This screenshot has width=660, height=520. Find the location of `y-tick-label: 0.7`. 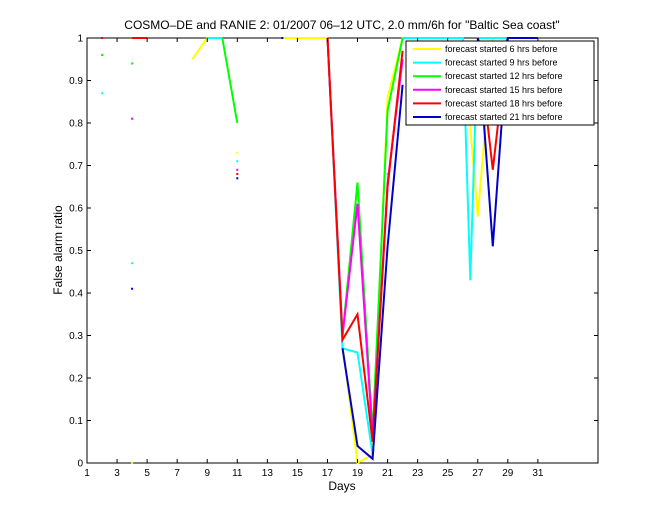

y-tick-label: 0.7 is located at coordinates (76, 166).